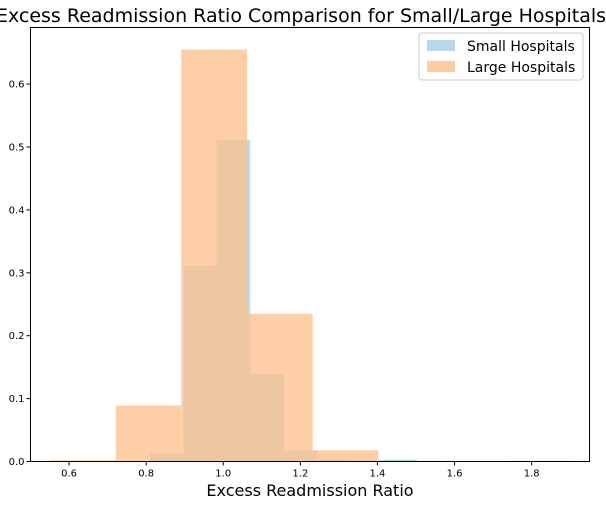 The width and height of the screenshot is (606, 505). I want to click on legend: Small Hospitals Large Hospitals, so click(501, 56).